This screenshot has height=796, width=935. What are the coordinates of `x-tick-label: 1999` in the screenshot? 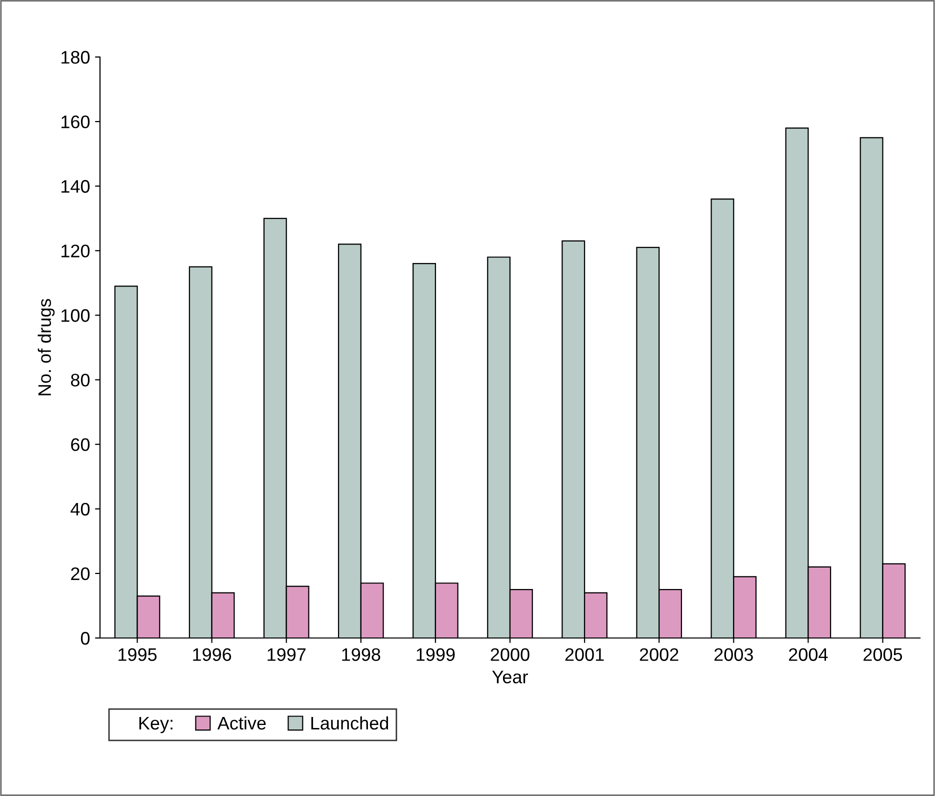 It's located at (435, 654).